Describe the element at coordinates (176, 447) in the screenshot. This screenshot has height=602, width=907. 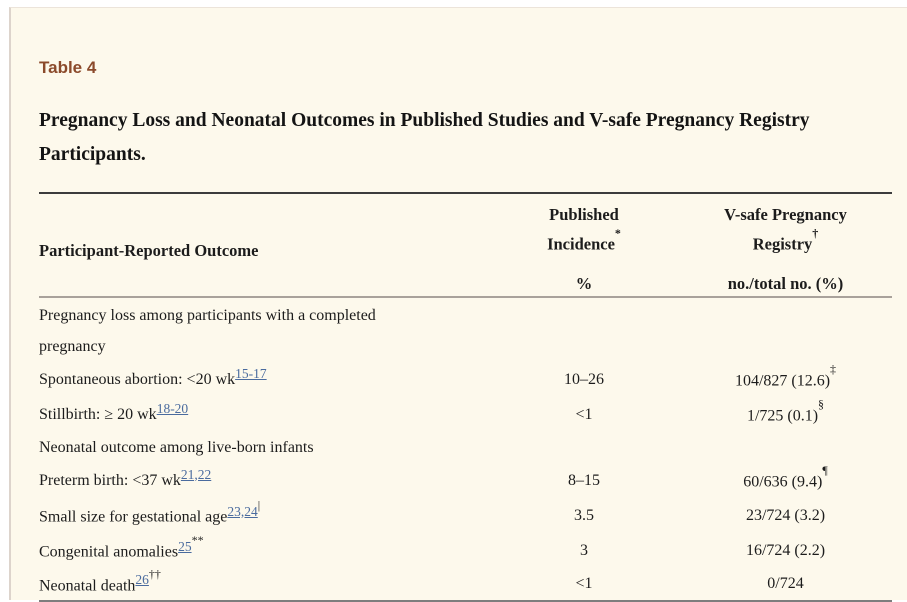
I see `table-section-row: Neonatal outcome among live-born infants` at that location.